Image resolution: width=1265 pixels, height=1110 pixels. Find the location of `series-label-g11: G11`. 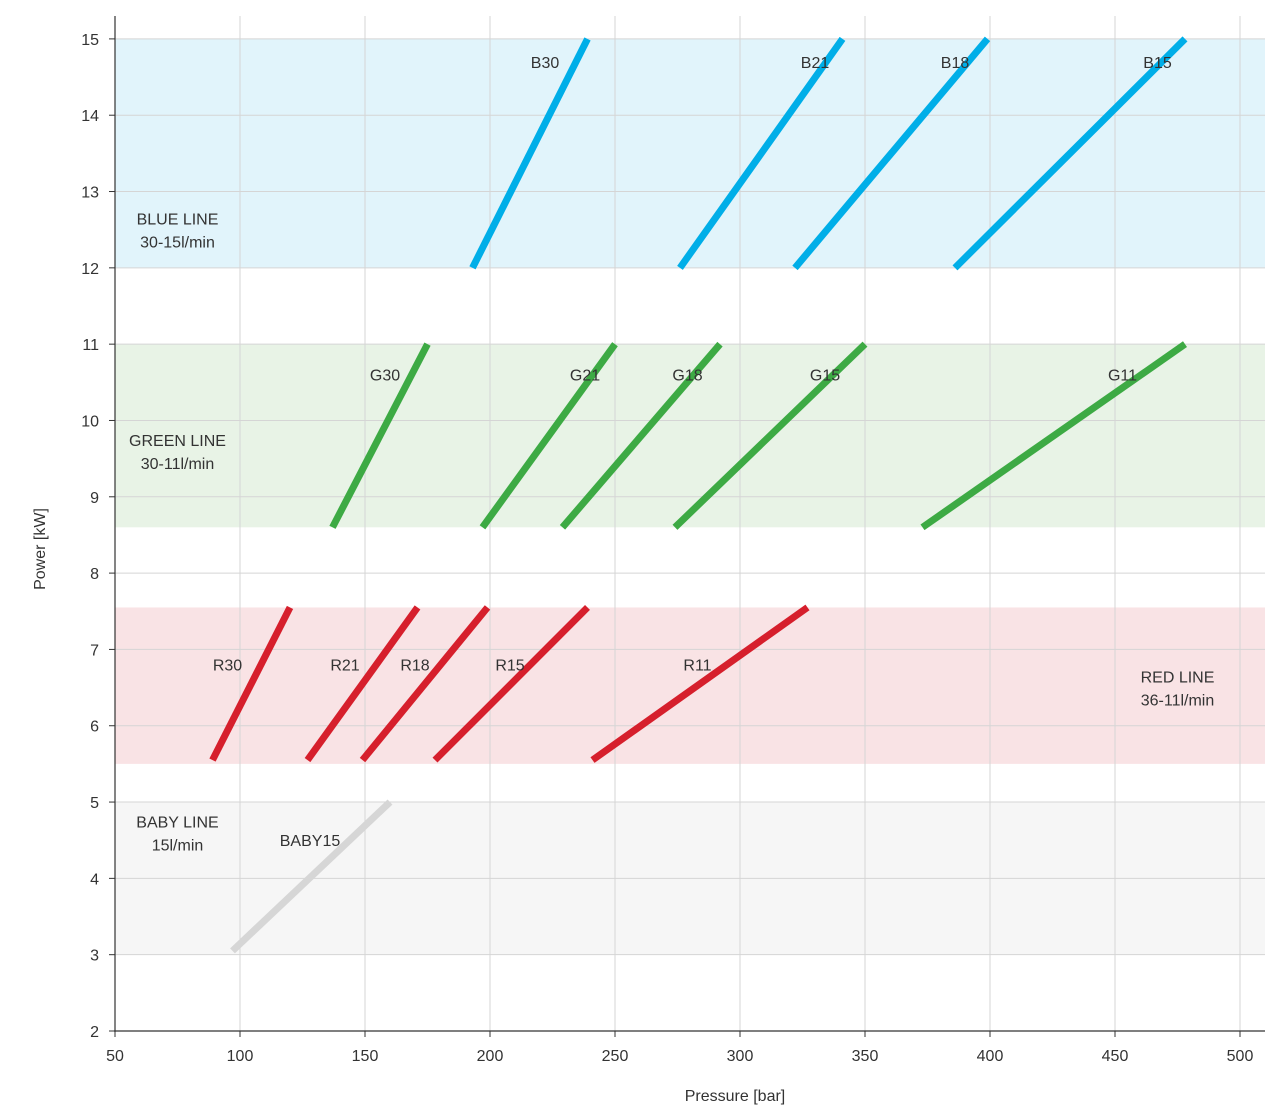

series-label-g11: G11 is located at coordinates (1122, 376).